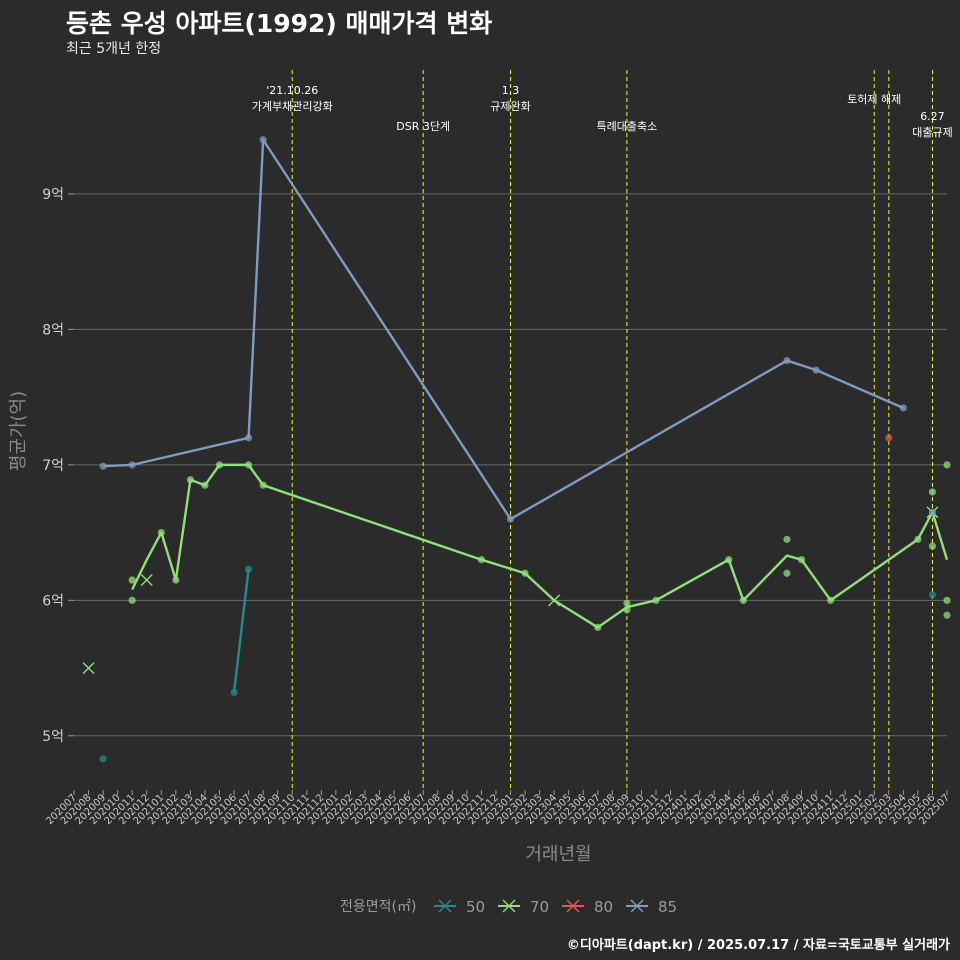  Describe the element at coordinates (603, 907) in the screenshot. I see `legend-label-80: 80` at that location.